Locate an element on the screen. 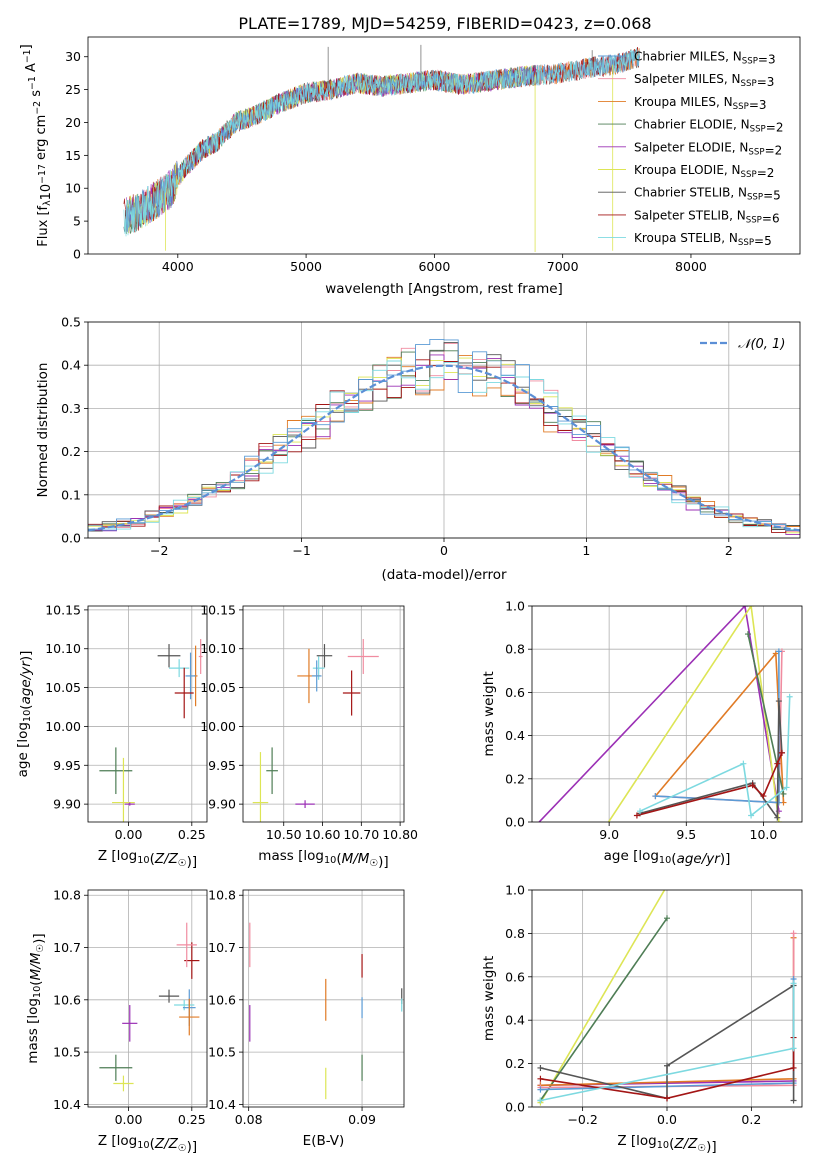 The height and width of the screenshot is (1170, 819). legend-label: Salpeter STELIB, NSSP=6 is located at coordinates (707, 216).